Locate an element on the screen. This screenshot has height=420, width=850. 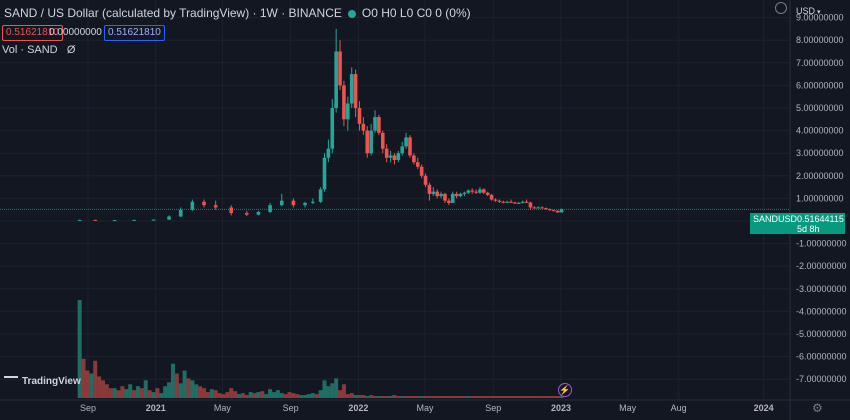
search-icon is located at coordinates (781, 8).